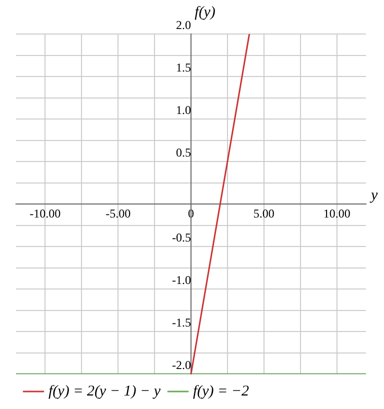  I want to click on y-tick-label: -0.5, so click(181, 237).